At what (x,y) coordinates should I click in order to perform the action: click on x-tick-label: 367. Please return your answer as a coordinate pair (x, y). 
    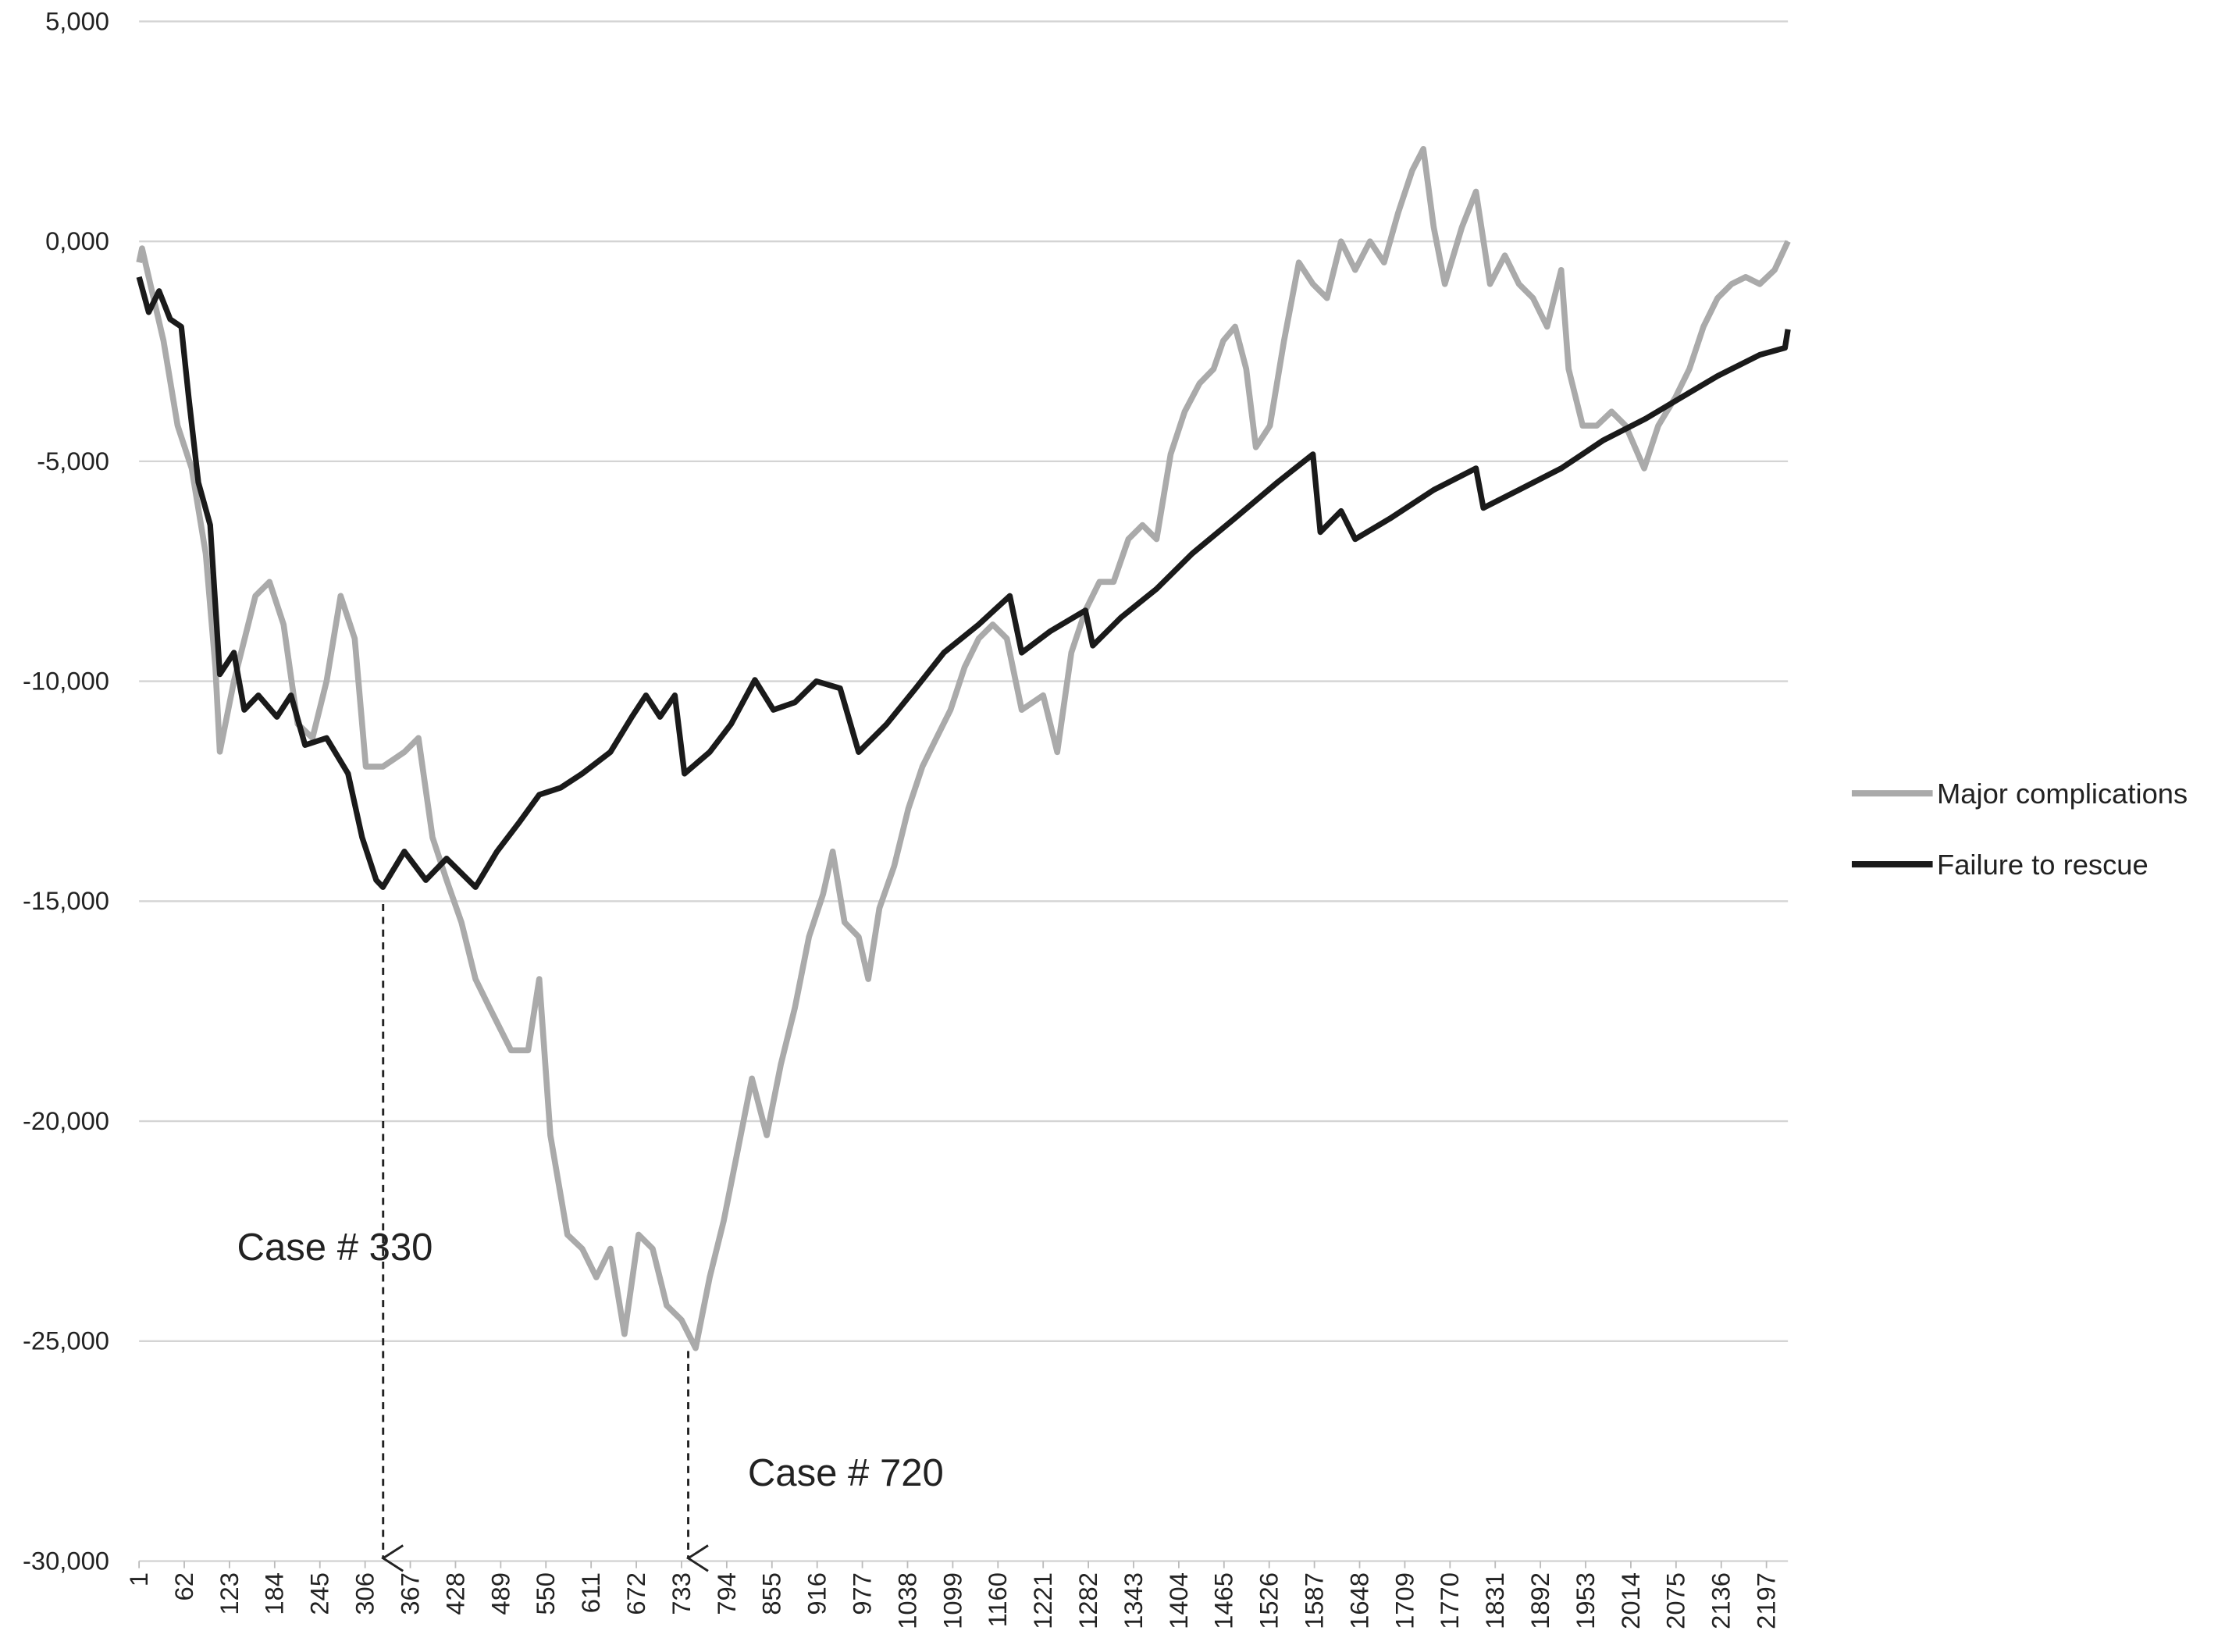
    Looking at the image, I should click on (409, 1594).